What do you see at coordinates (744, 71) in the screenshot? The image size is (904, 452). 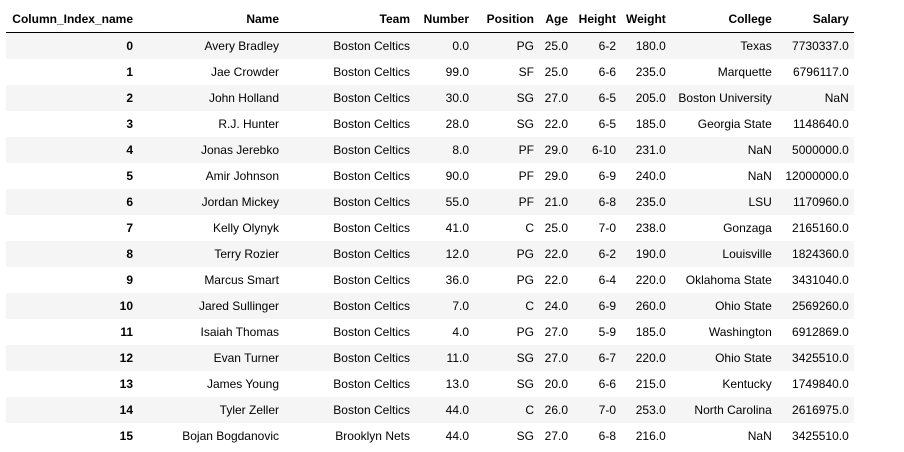 I see `cell-college: Marquette` at bounding box center [744, 71].